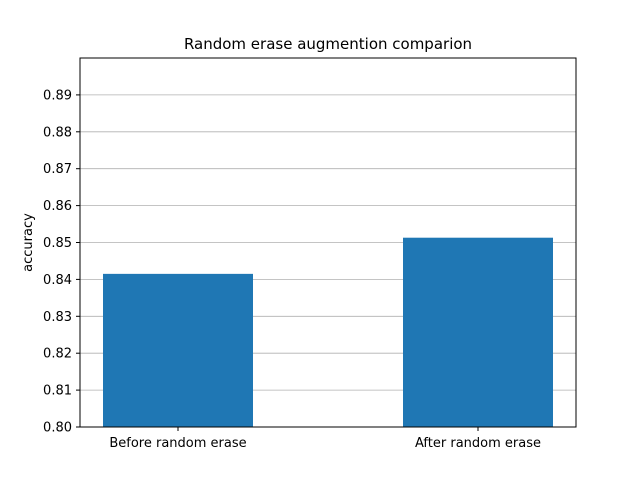  Describe the element at coordinates (61, 262) in the screenshot. I see `y-axis-ticks: 0.80 0.81 0.82 0.83 0.84 0.85 0.86 0.87 0.88 0.89` at that location.